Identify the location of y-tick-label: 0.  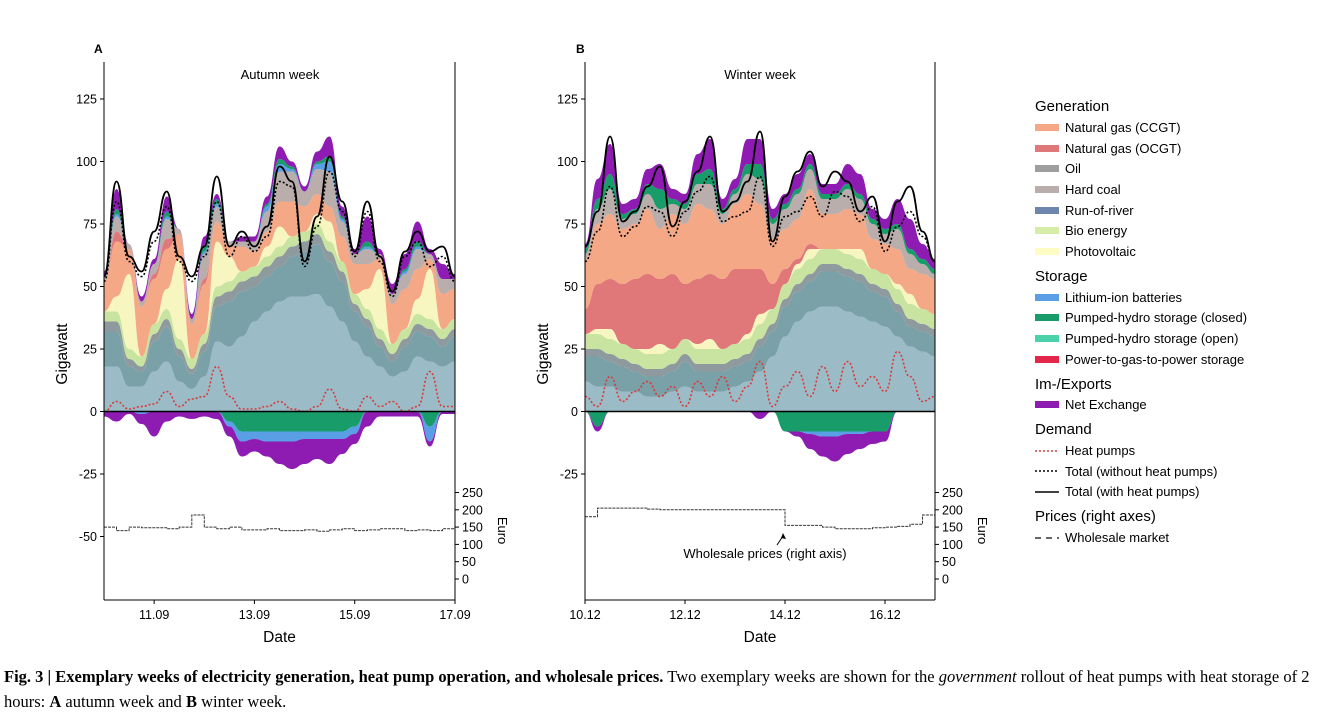
(93, 412).